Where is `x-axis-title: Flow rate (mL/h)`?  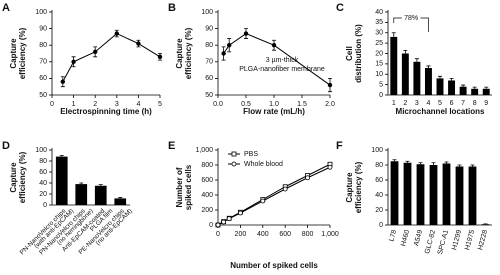 x-axis-title: Flow rate (mL/h) is located at coordinates (274, 111).